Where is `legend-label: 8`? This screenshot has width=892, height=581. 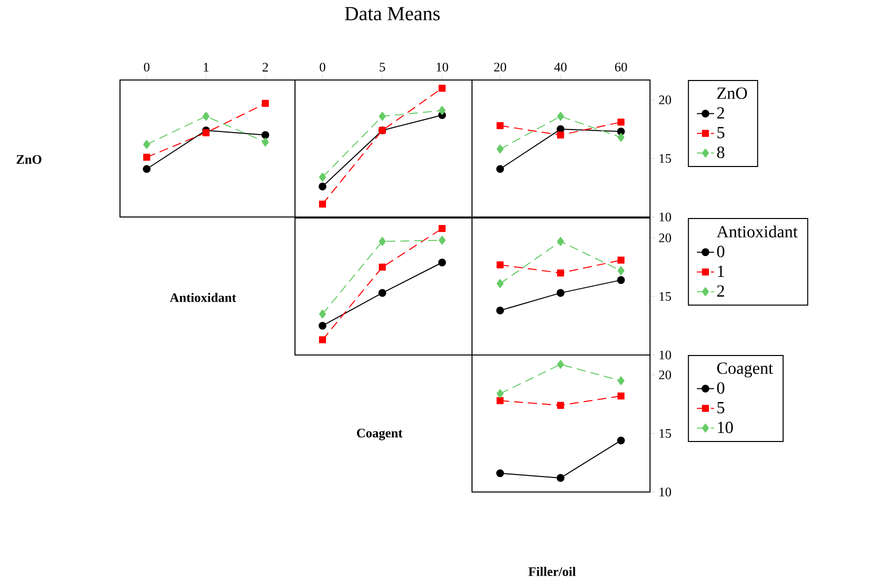
legend-label: 8 is located at coordinates (720, 152).